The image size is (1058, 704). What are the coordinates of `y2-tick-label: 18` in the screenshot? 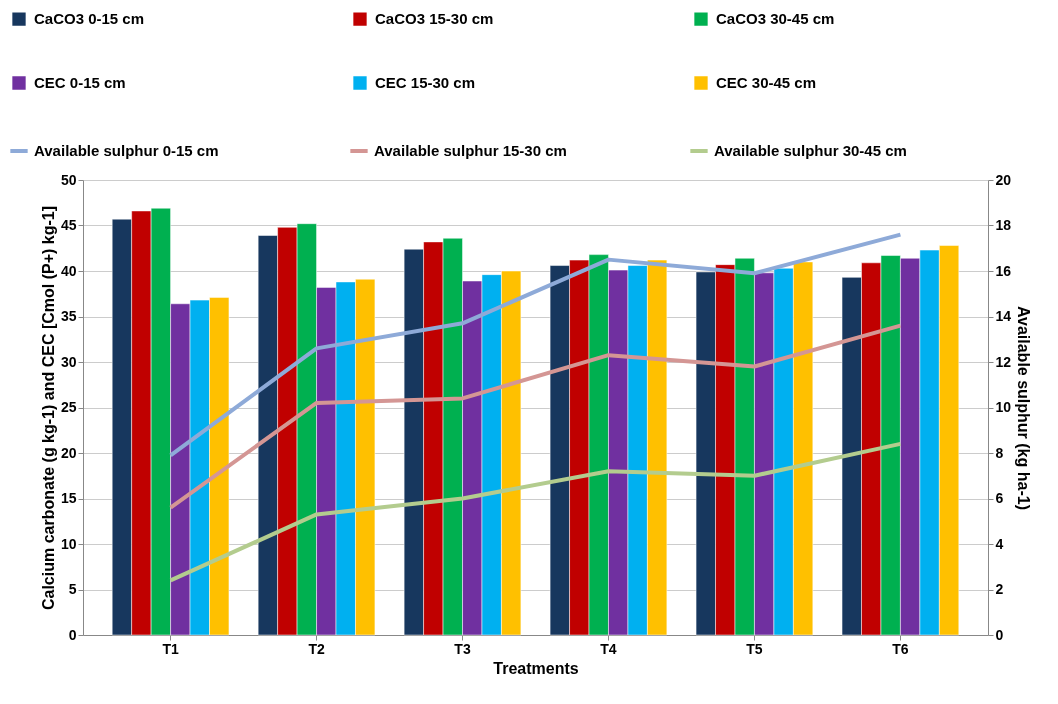 It's located at (1003, 225).